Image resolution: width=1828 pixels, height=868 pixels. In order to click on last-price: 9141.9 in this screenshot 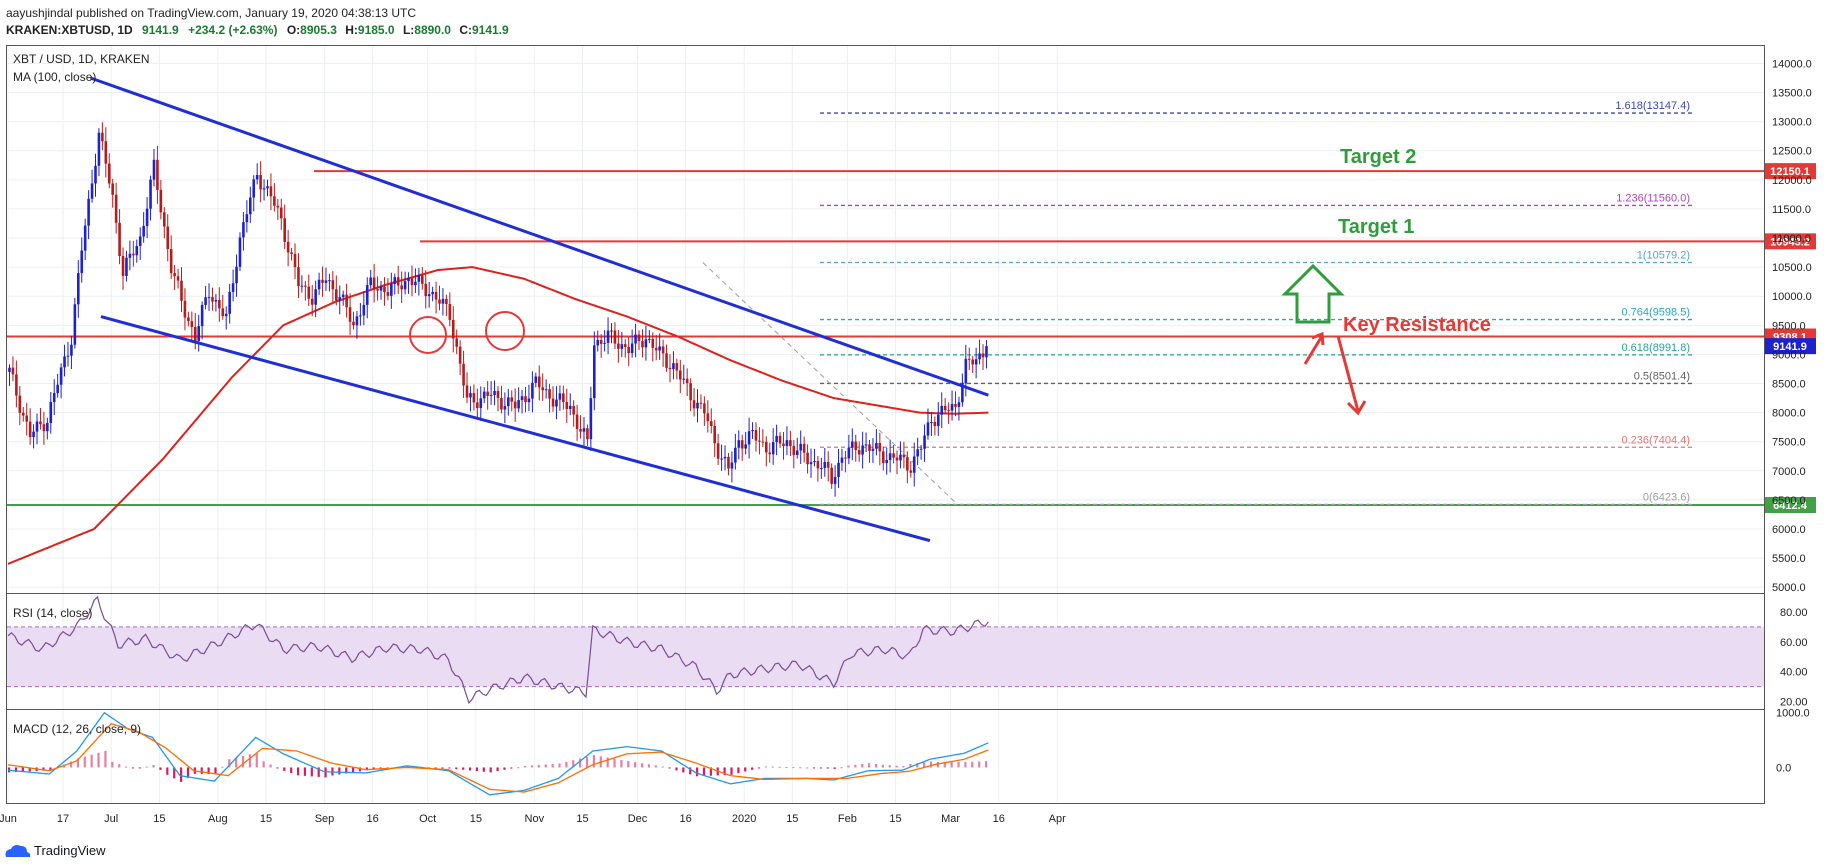, I will do `click(160, 30)`.